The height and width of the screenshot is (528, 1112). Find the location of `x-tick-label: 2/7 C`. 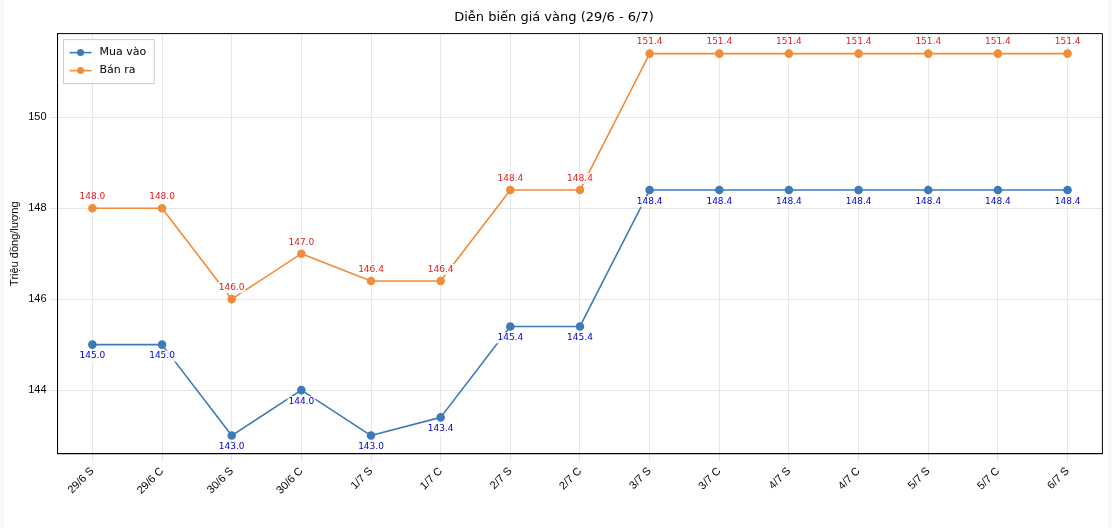

x-tick-label: 2/7 C is located at coordinates (570, 478).